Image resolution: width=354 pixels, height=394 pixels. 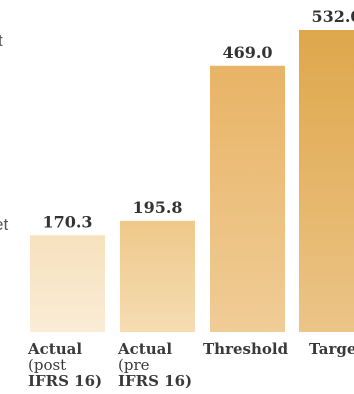 I want to click on value-label-0: 170.3, so click(x=67, y=221).